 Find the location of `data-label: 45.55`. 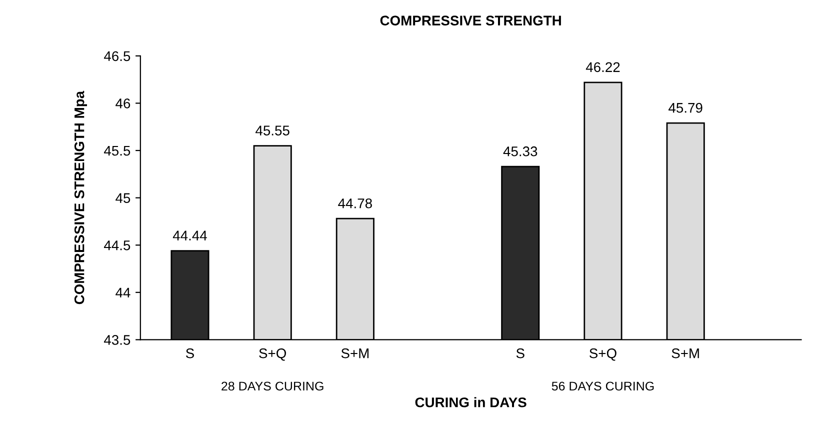

data-label: 45.55 is located at coordinates (273, 131).